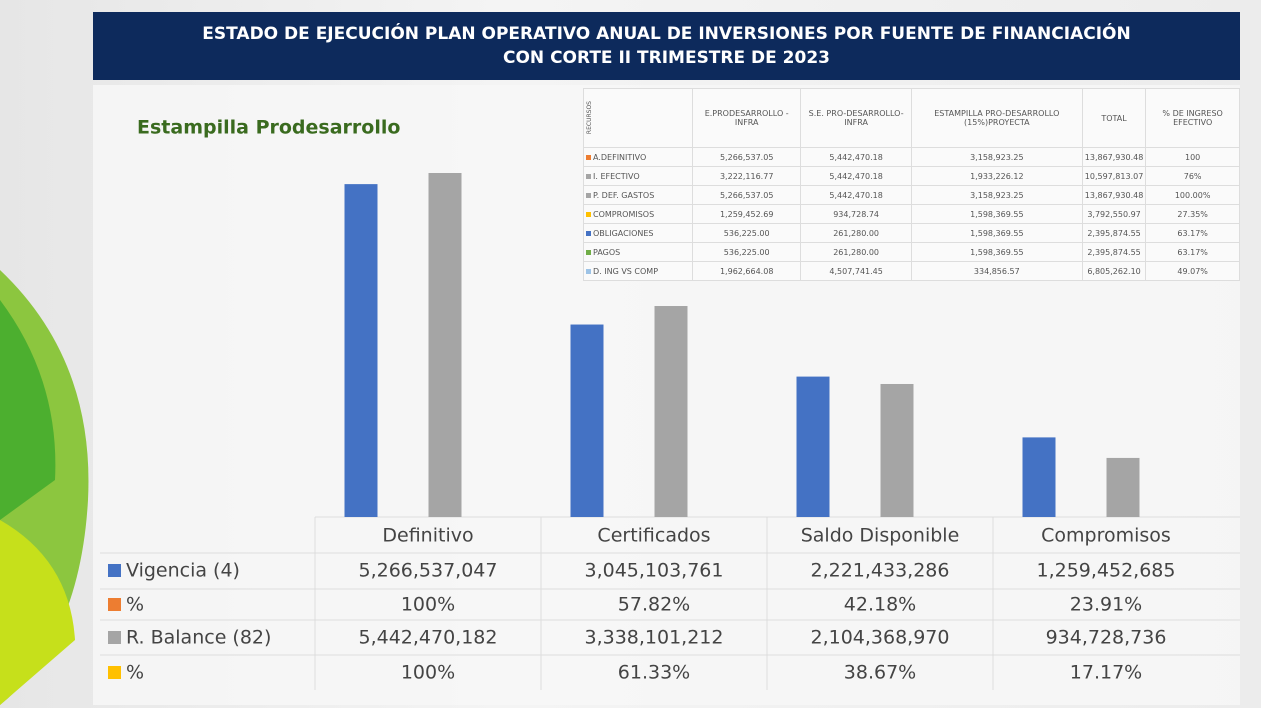 Image resolution: width=1261 pixels, height=708 pixels. Describe the element at coordinates (620, 157) in the screenshot. I see `row-label: A.DEFINITIVO` at that location.